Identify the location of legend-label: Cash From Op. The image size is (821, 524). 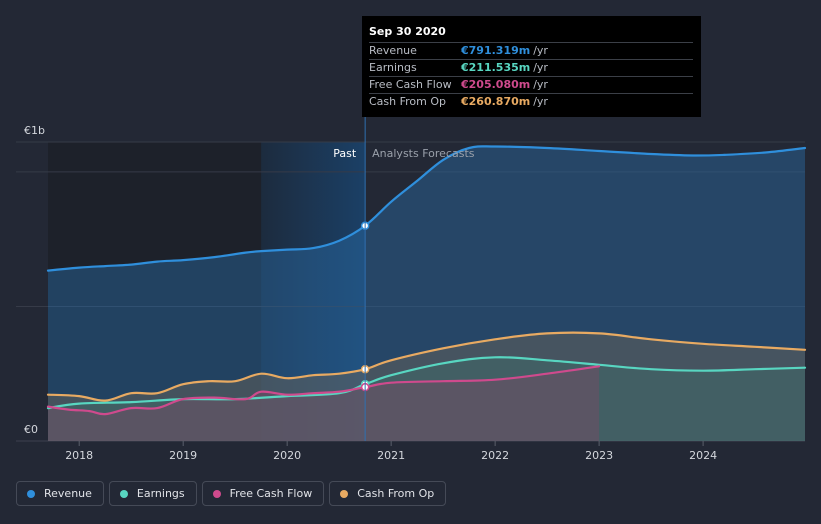
(396, 493).